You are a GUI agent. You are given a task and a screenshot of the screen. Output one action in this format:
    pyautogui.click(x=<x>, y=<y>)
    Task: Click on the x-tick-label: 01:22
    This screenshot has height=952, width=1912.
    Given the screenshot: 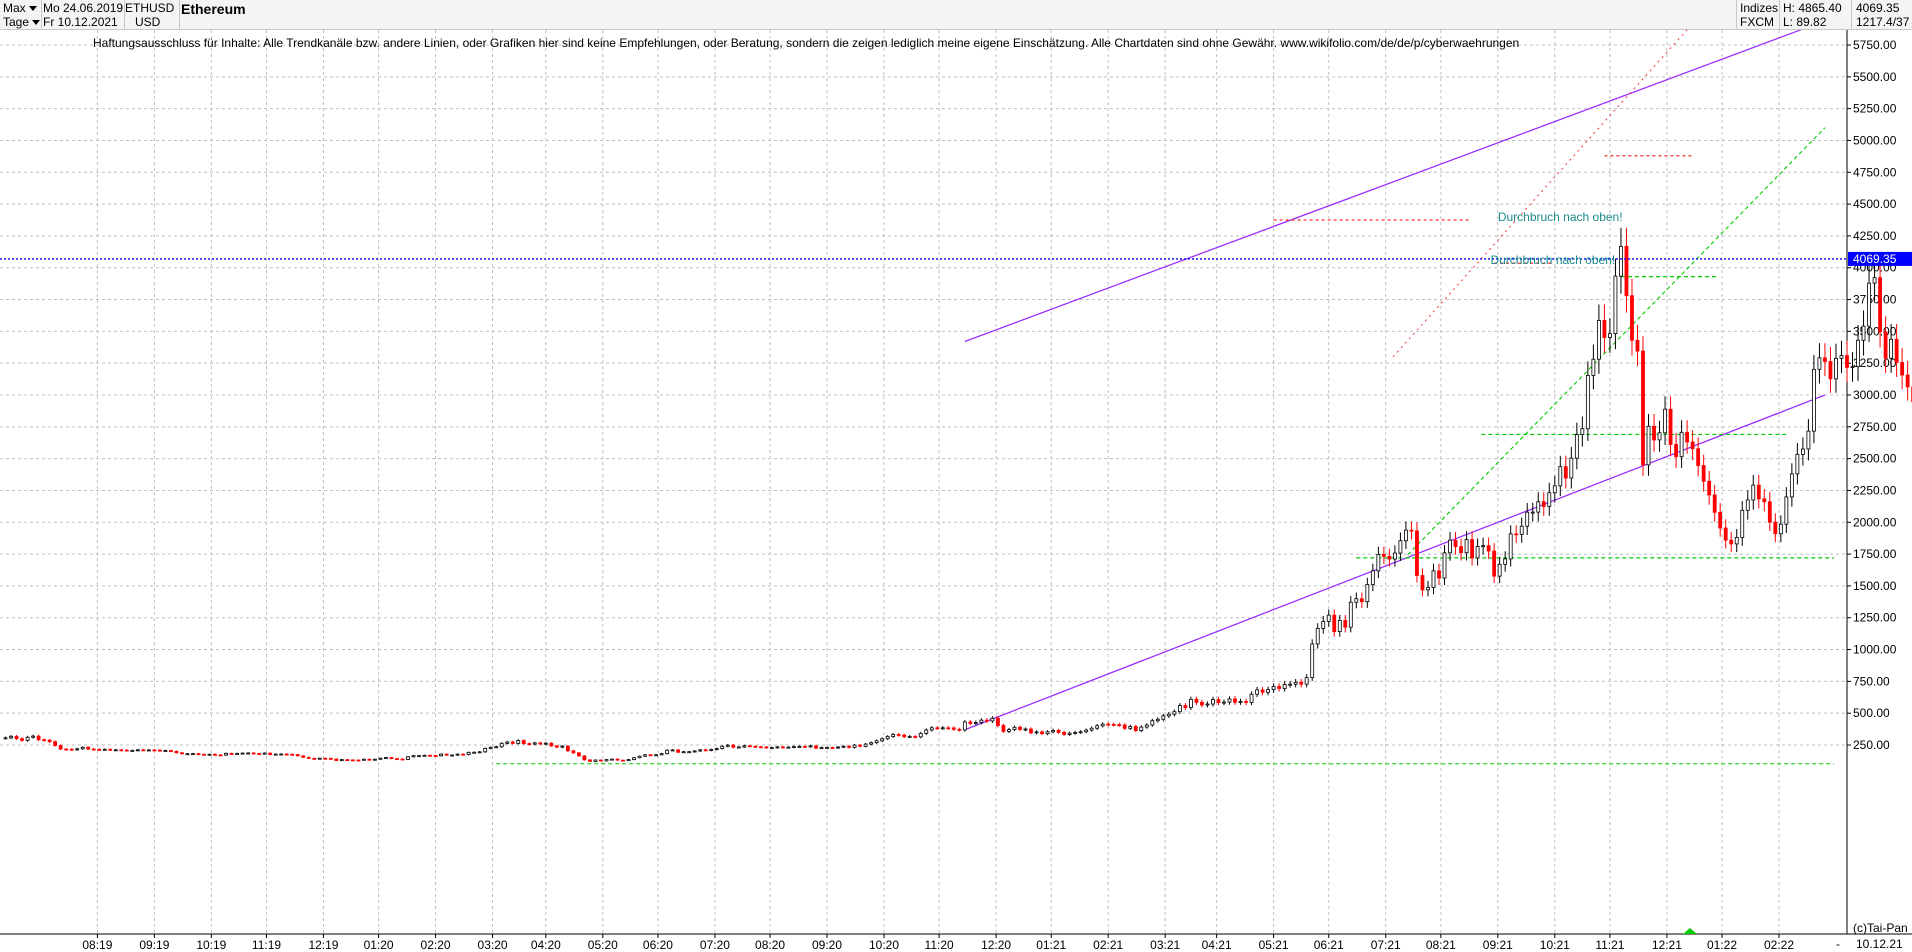 What is the action you would take?
    pyautogui.click(x=1722, y=945)
    